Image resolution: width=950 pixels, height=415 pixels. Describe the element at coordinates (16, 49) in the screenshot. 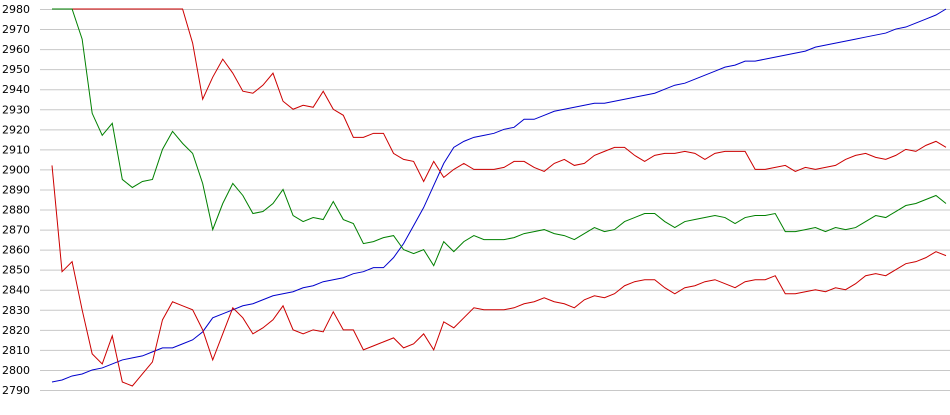

I see `y-tick-label: 2960` at that location.